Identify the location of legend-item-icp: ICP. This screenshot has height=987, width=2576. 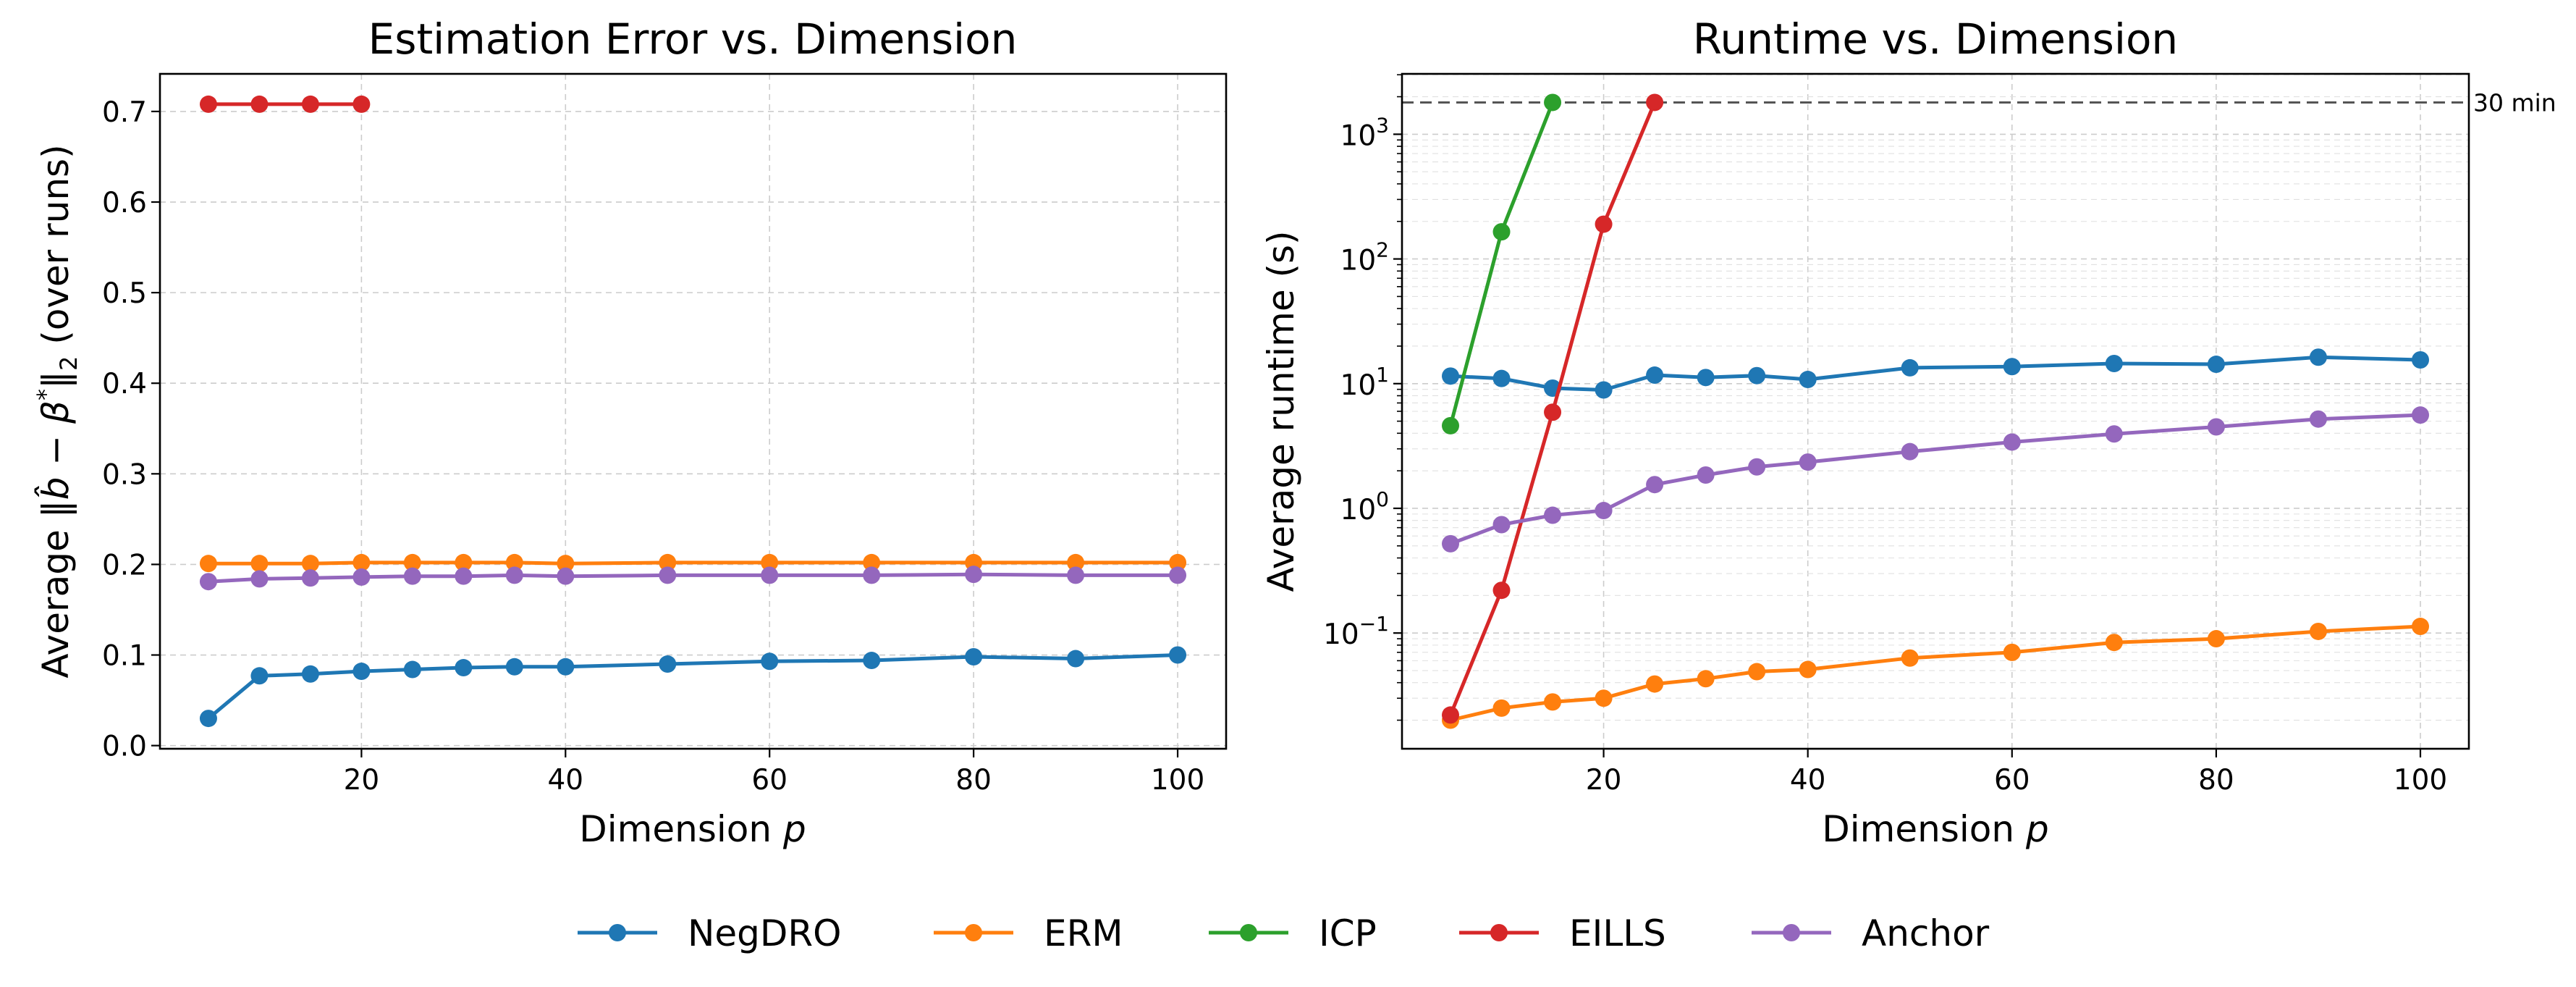
(1293, 933).